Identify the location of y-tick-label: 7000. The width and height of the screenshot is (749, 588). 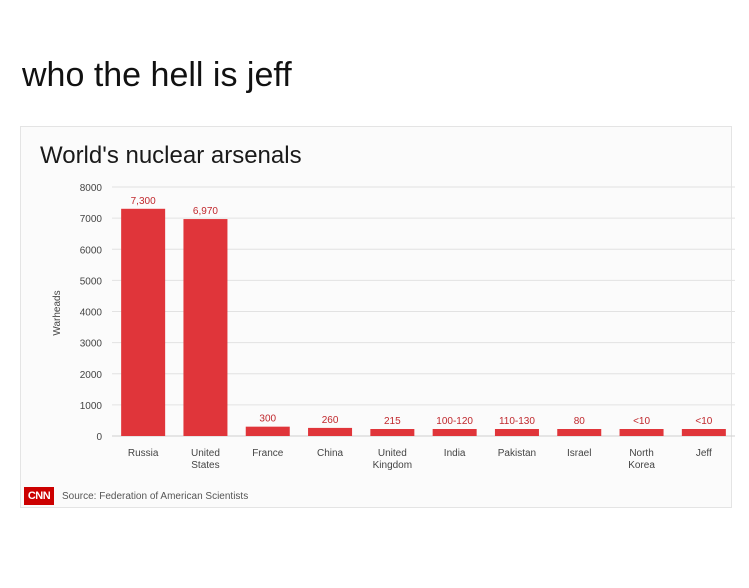
(91, 219).